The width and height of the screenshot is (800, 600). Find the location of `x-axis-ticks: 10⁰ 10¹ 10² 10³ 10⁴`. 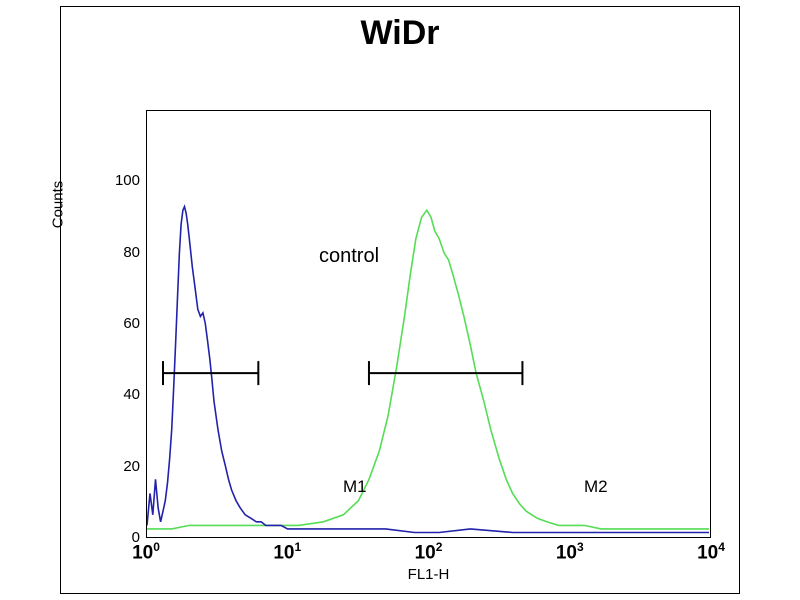

x-axis-ticks: 10⁰ 10¹ 10² 10³ 10⁴ is located at coordinates (428, 557).